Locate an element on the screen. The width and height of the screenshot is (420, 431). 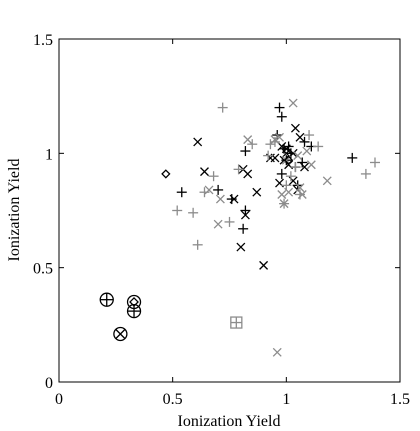
x-tick-label: 1 is located at coordinates (286, 399).